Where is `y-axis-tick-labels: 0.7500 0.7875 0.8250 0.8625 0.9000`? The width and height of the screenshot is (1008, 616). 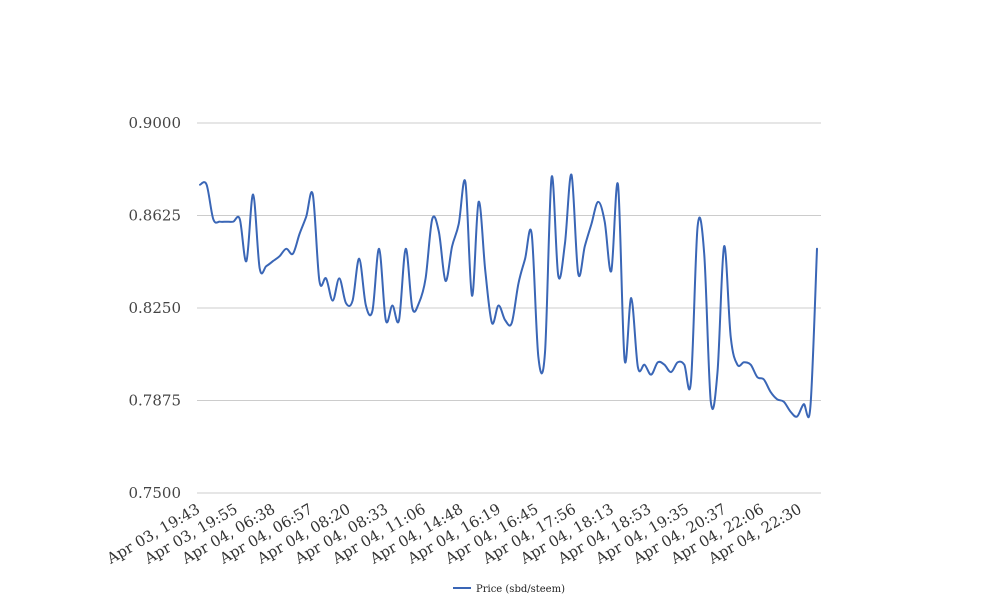
y-axis-tick-labels: 0.7500 0.7875 0.8250 0.8625 0.9000 is located at coordinates (155, 308).